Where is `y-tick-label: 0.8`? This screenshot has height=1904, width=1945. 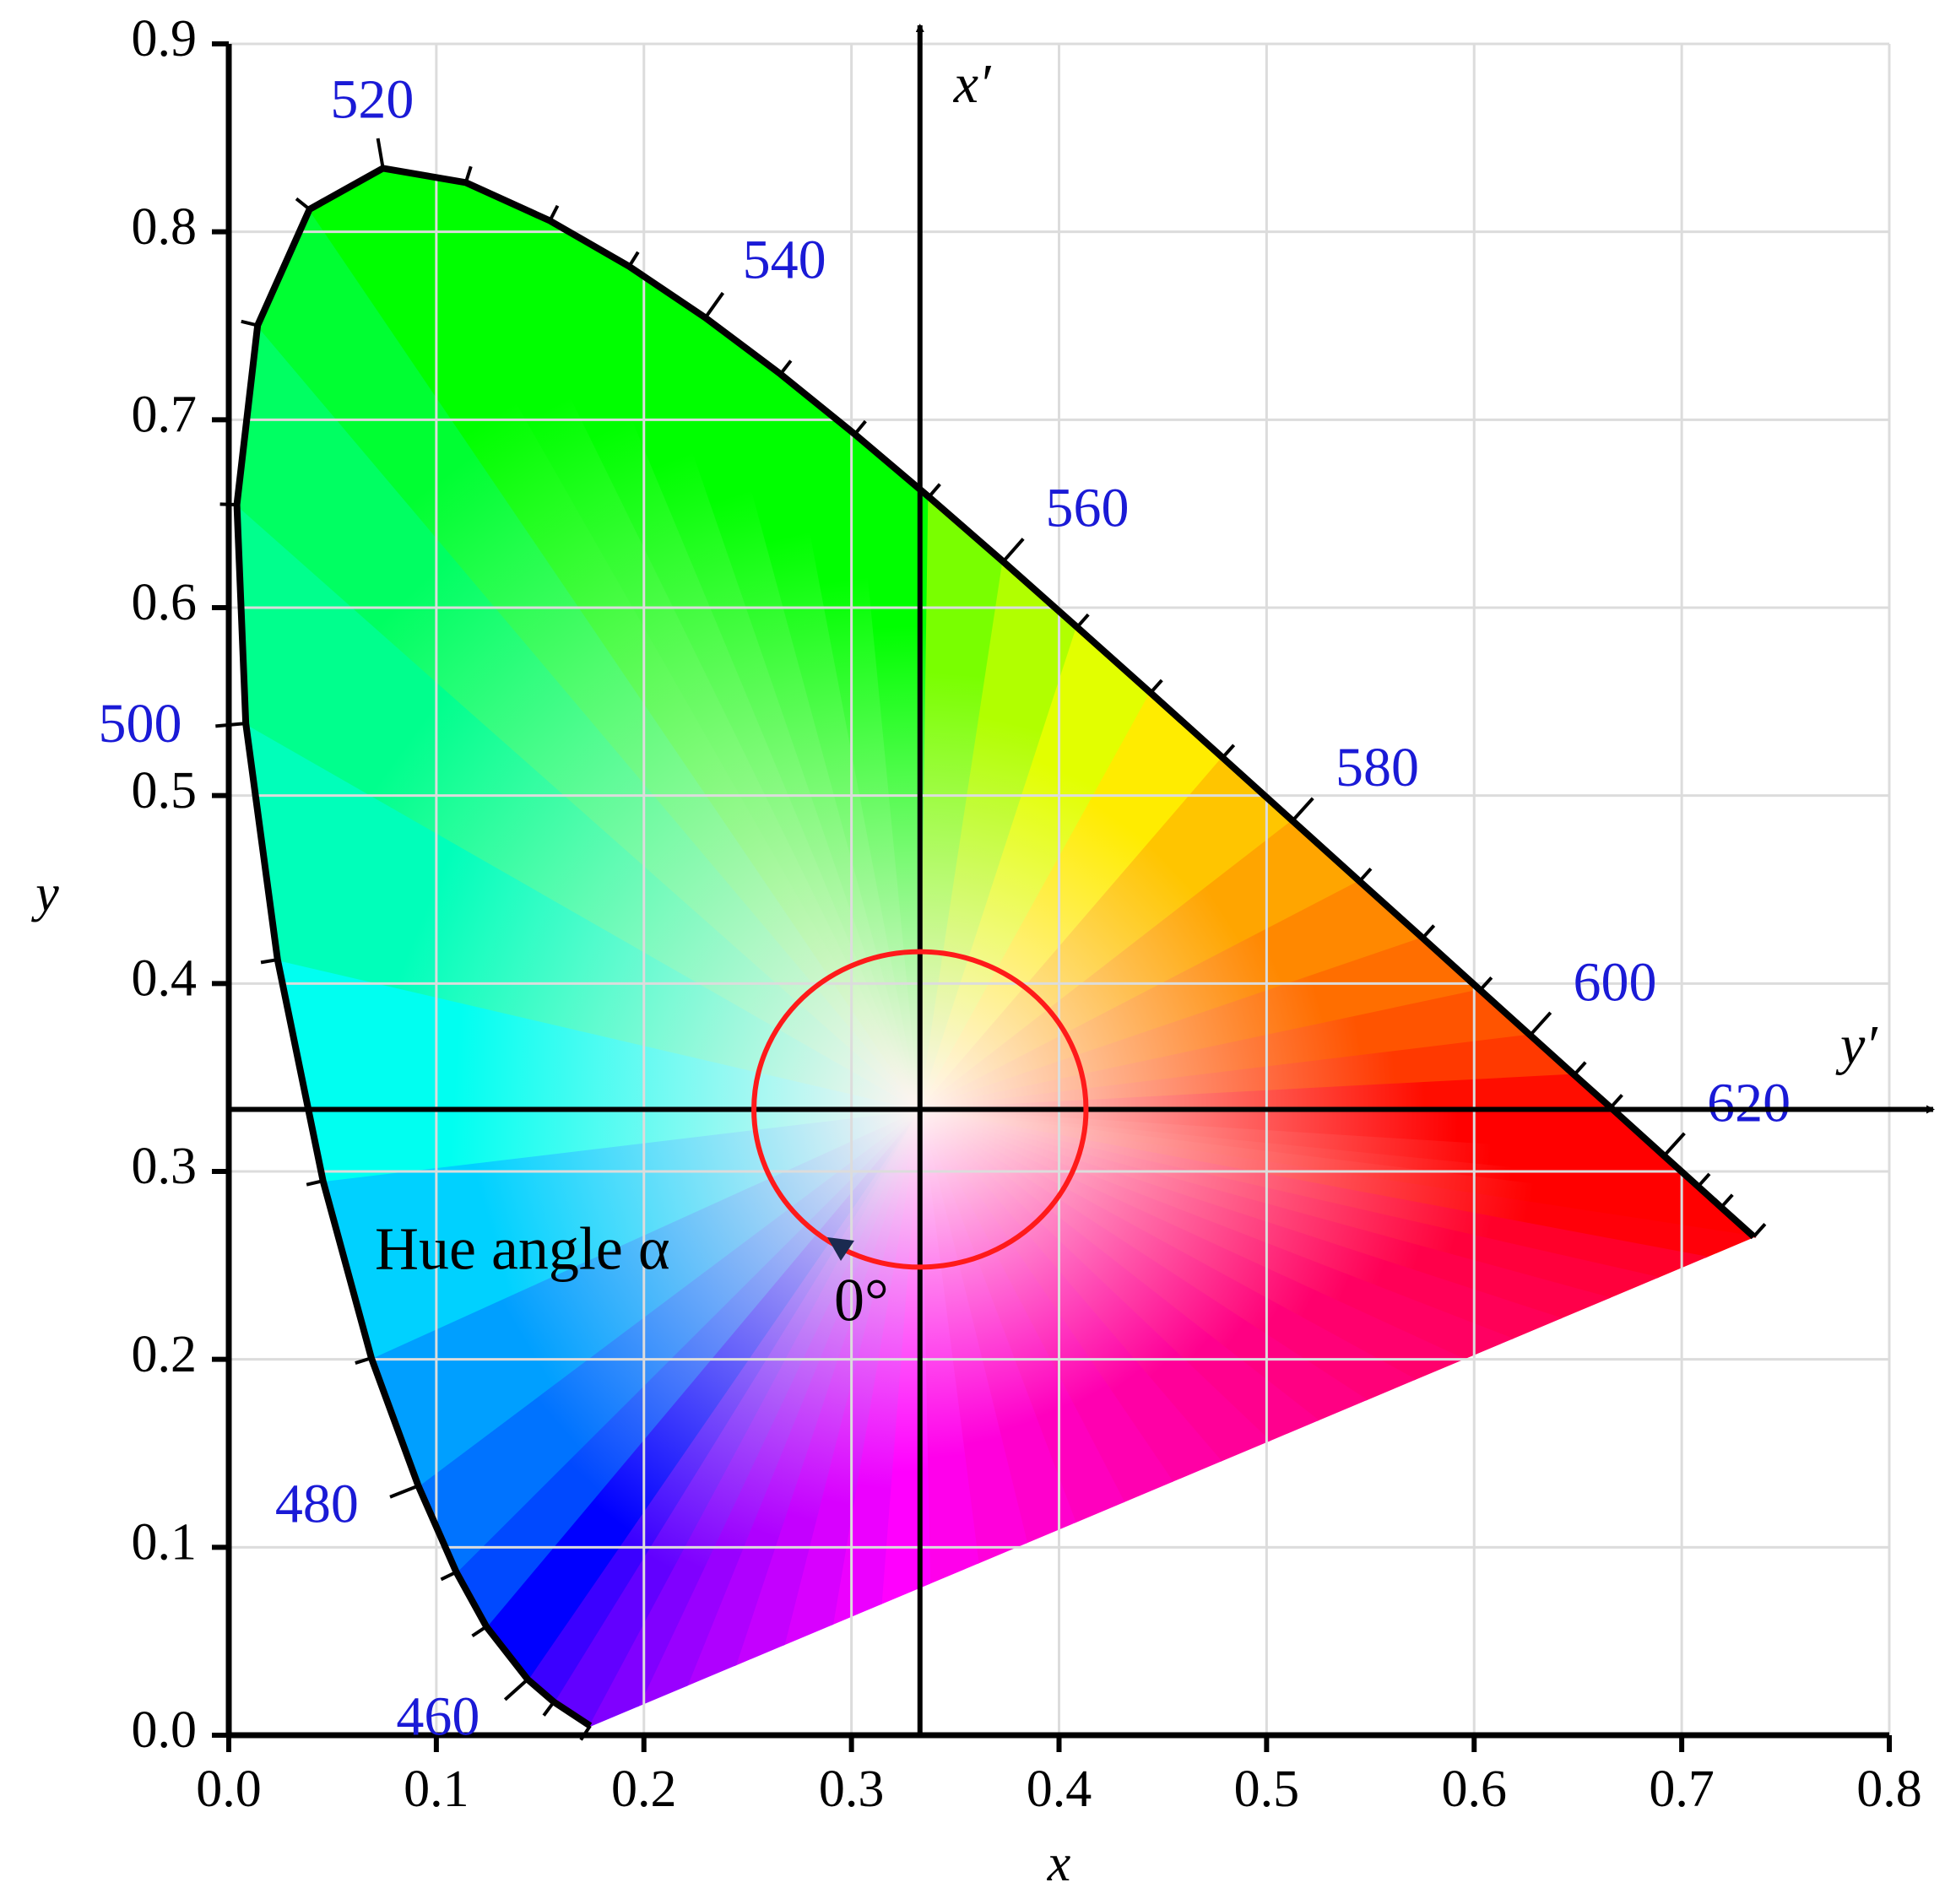
y-tick-label: 0.8 is located at coordinates (165, 227).